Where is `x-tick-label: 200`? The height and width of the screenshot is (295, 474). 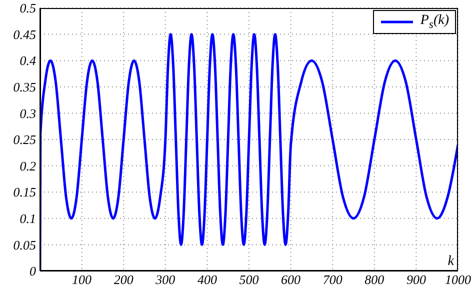
x-tick-label: 200 is located at coordinates (124, 280).